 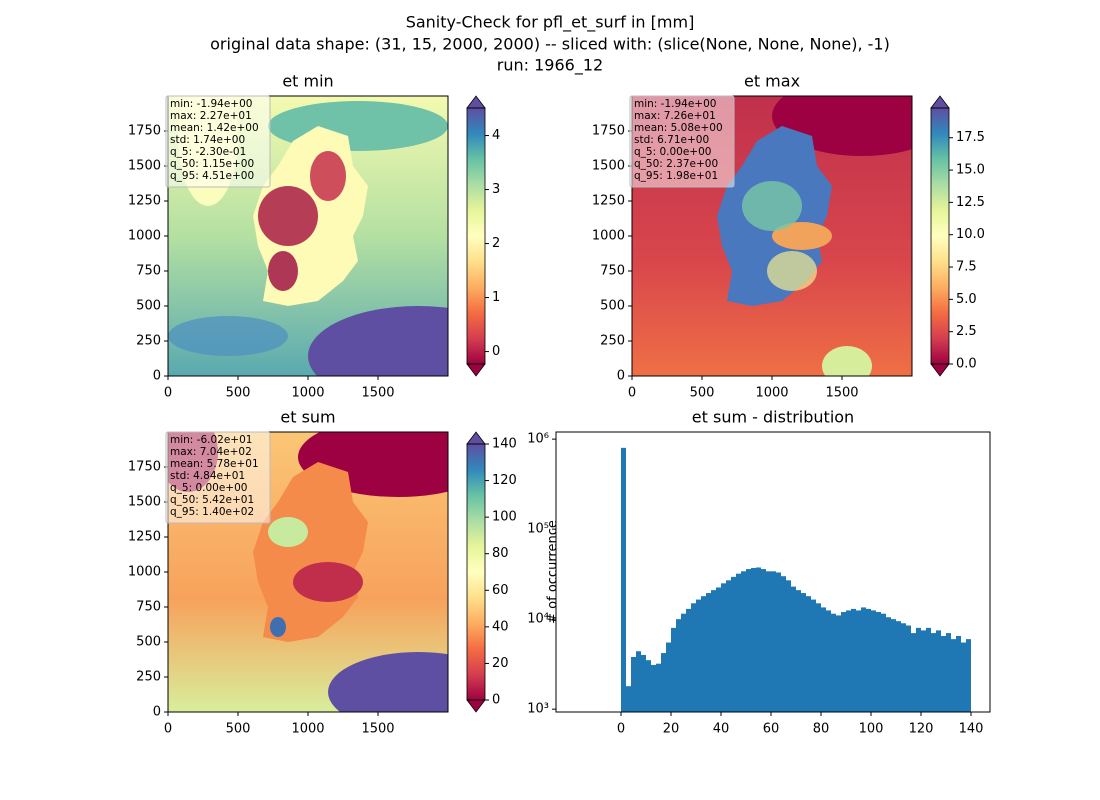 I want to click on y-tick-label: 10⁴, so click(x=538, y=619).